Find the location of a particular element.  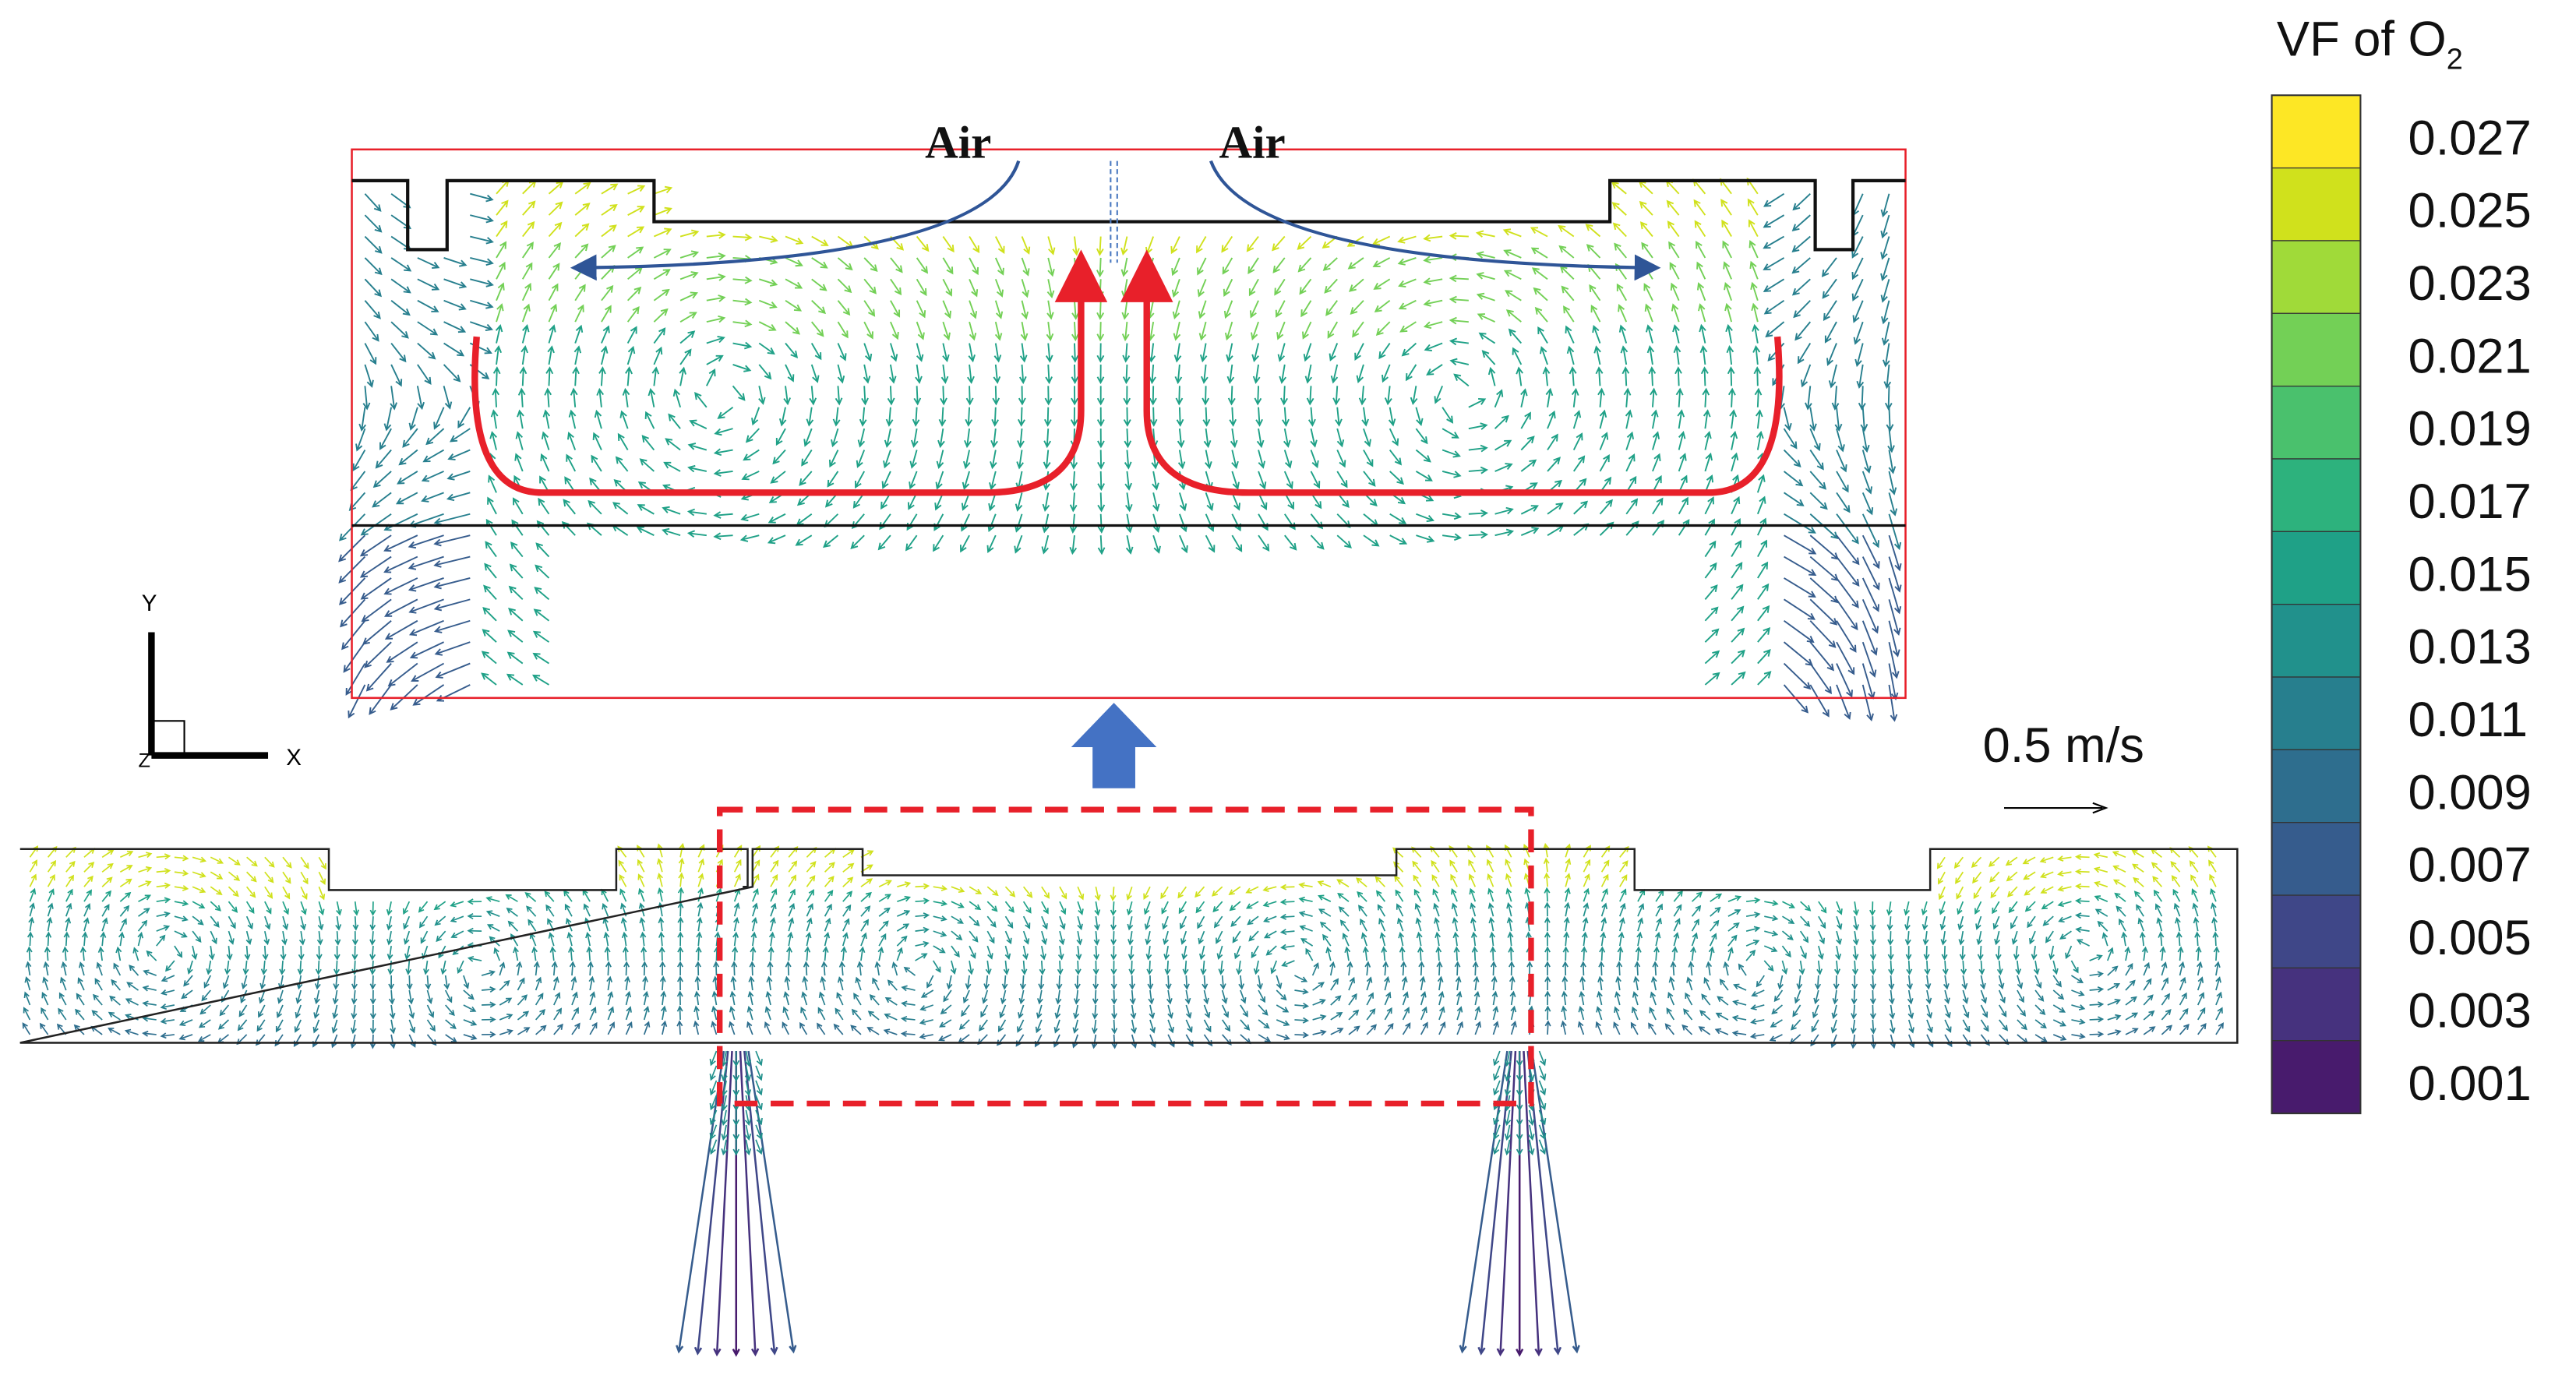

colorbar-band is located at coordinates (2316, 1077).